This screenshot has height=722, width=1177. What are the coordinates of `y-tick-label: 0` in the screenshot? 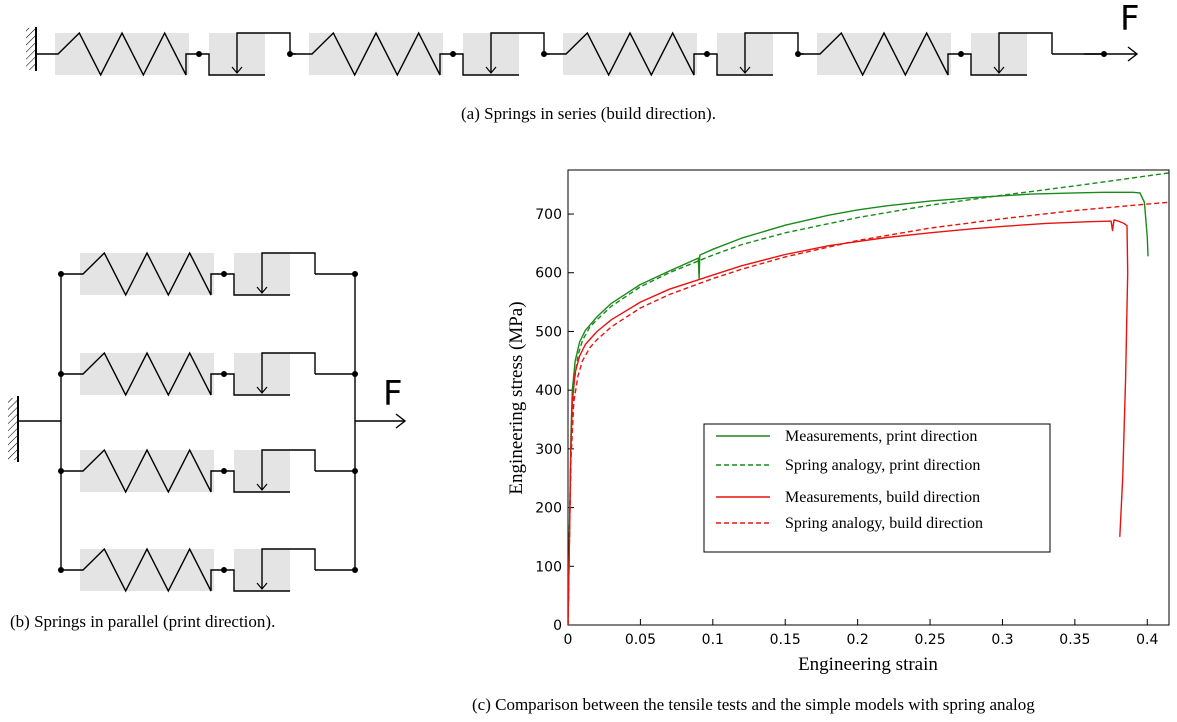 It's located at (557, 626).